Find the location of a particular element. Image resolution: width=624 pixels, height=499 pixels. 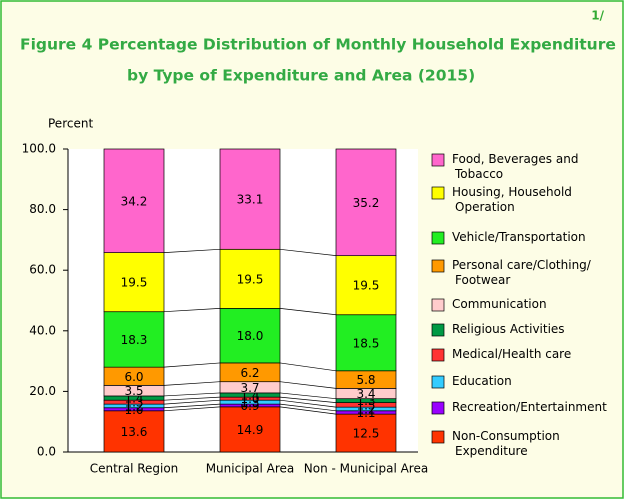

value-label: 34.2 is located at coordinates (134, 201).